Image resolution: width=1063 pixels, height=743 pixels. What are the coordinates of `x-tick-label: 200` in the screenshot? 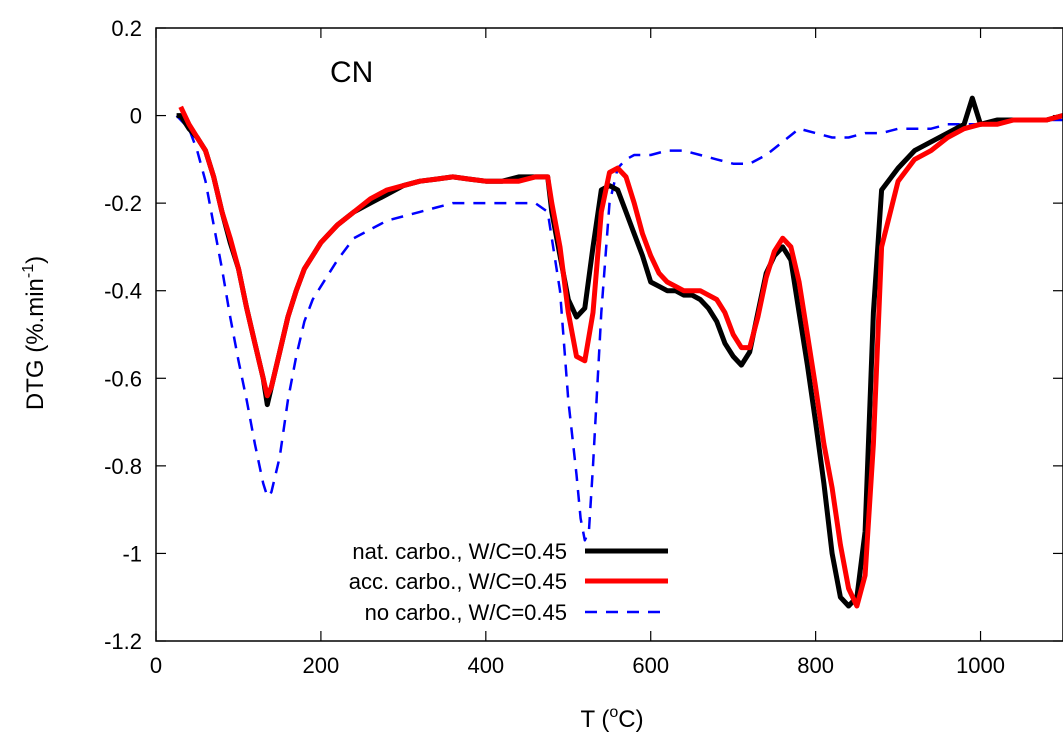 It's located at (321, 665).